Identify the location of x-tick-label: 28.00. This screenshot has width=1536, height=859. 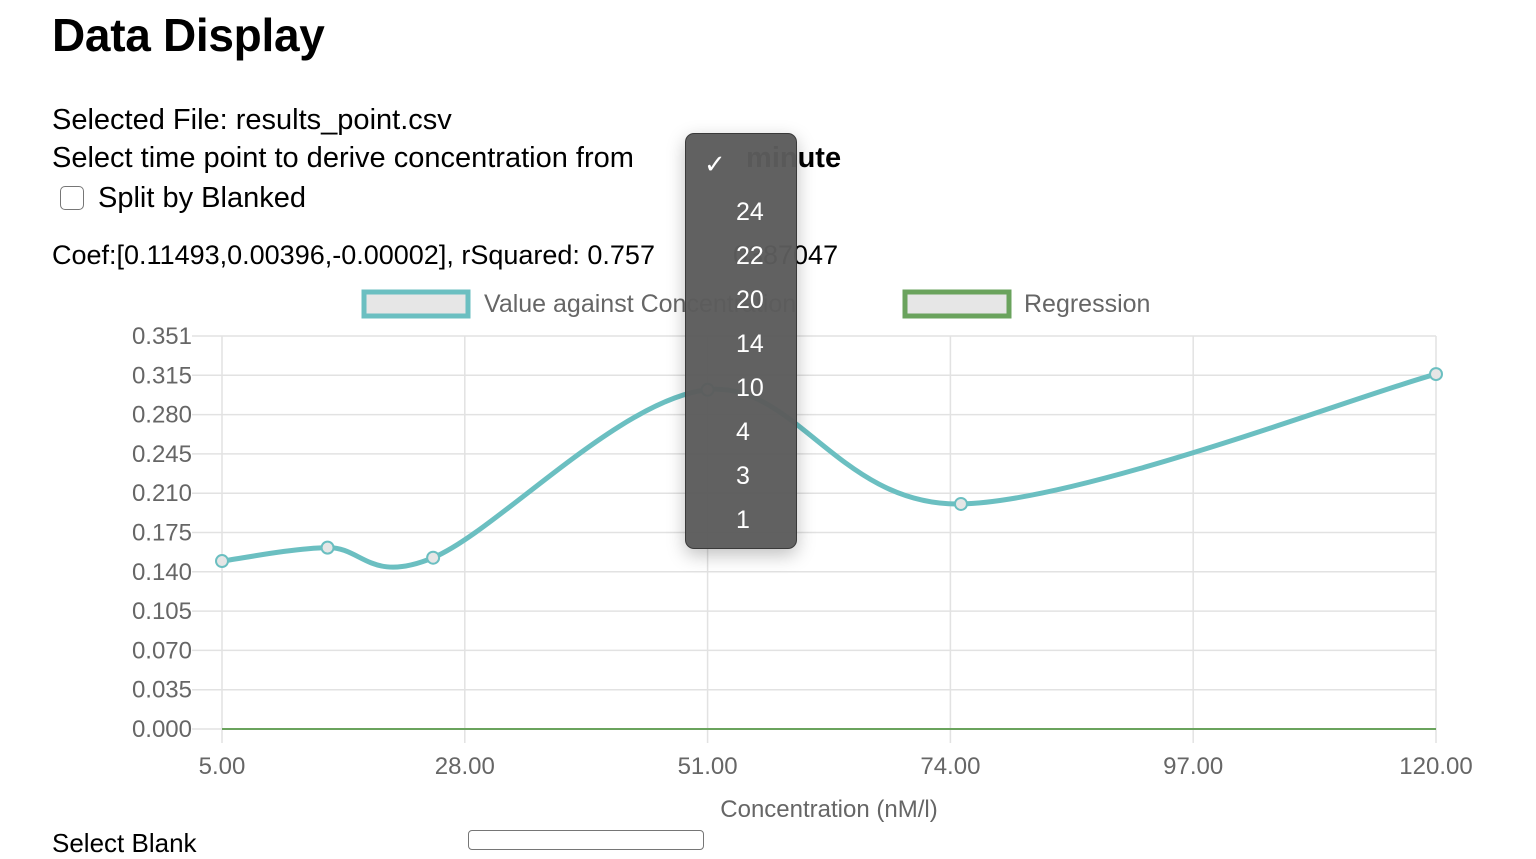
(465, 766).